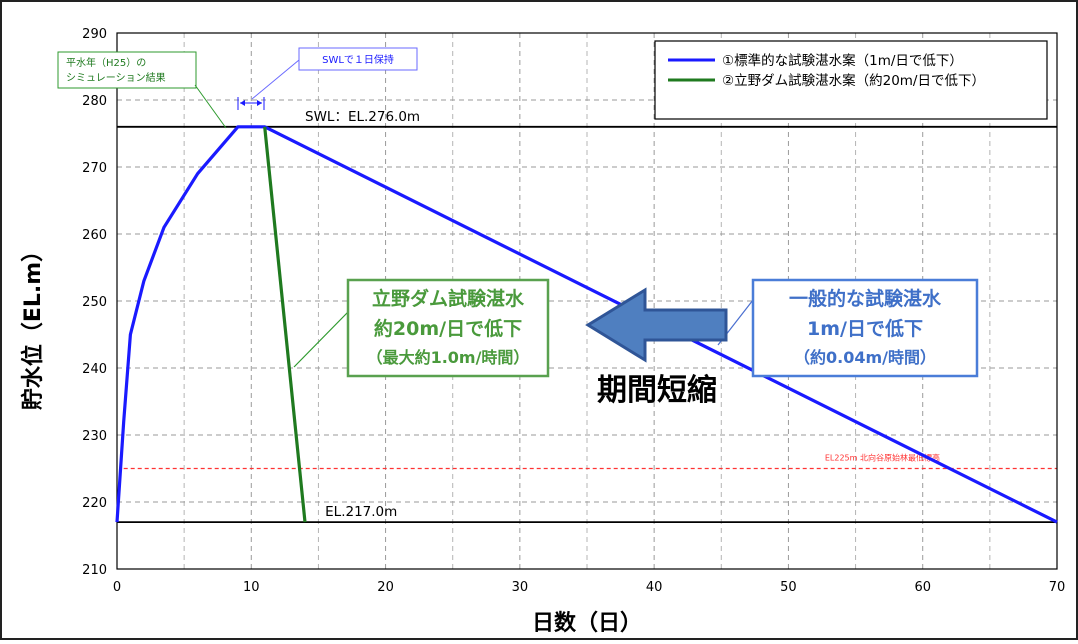  I want to click on tateno-callout-line-1: 立野ダム試験湛水, so click(448, 298).